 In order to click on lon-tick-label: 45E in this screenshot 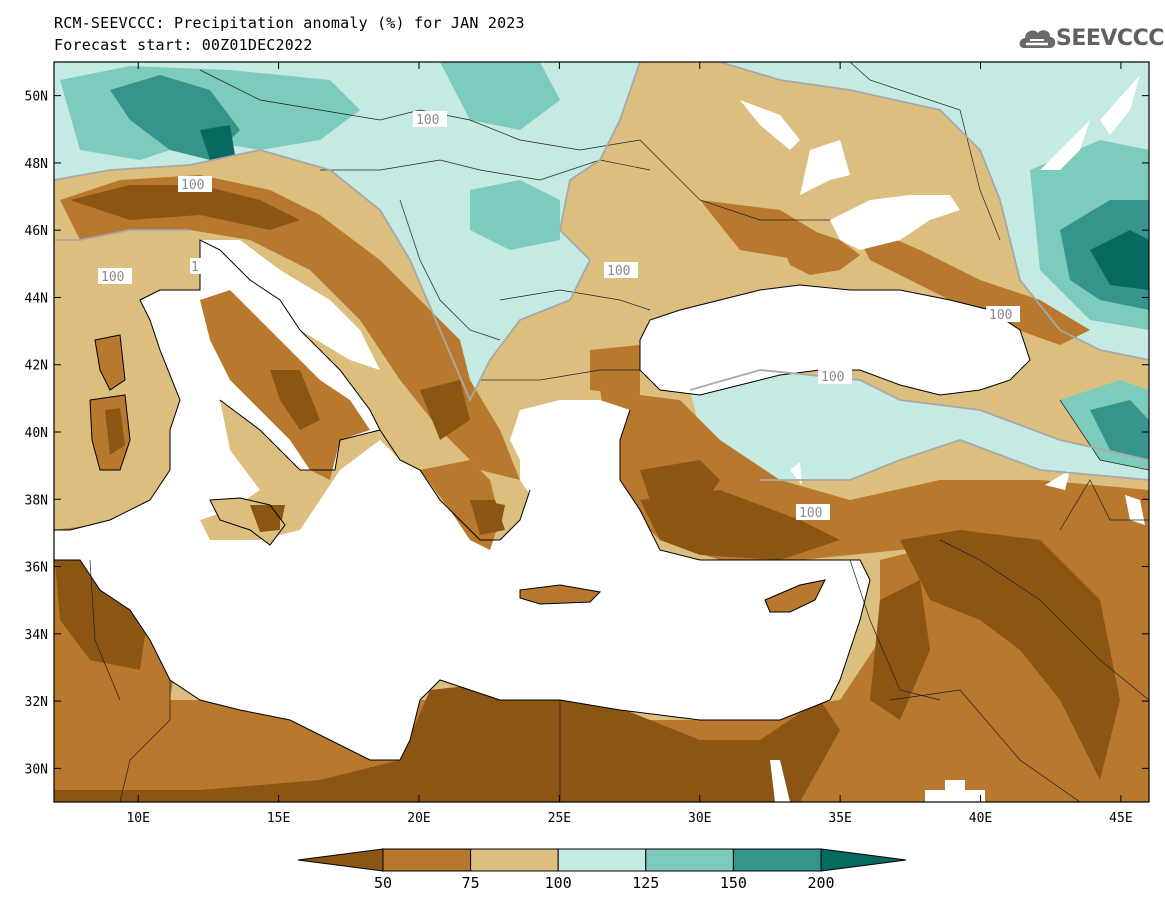, I will do `click(1120, 818)`.